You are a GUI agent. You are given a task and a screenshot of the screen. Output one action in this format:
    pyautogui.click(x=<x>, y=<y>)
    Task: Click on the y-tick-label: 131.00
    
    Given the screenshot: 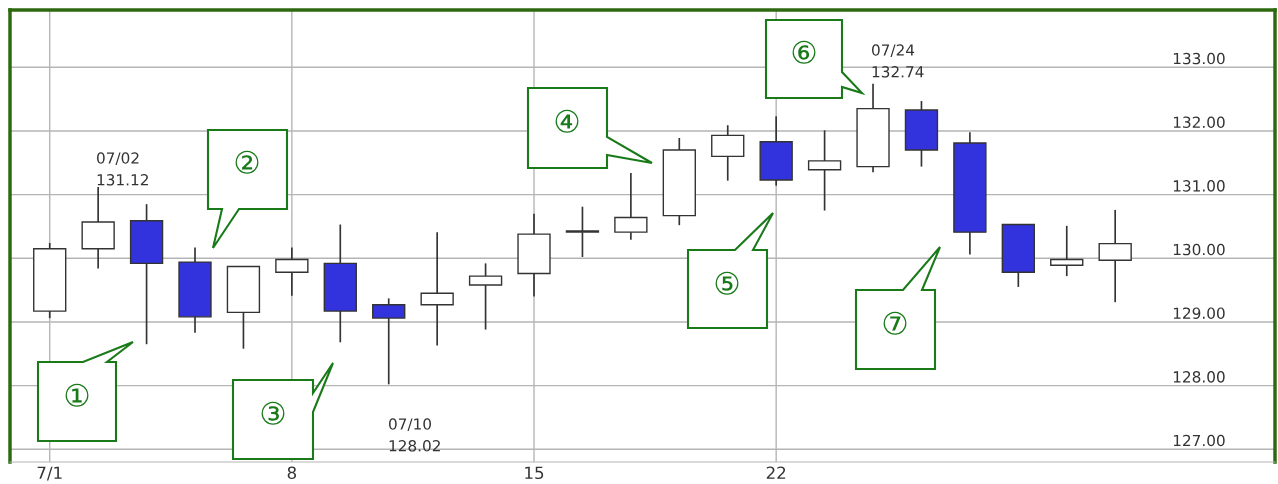 What is the action you would take?
    pyautogui.click(x=1199, y=186)
    